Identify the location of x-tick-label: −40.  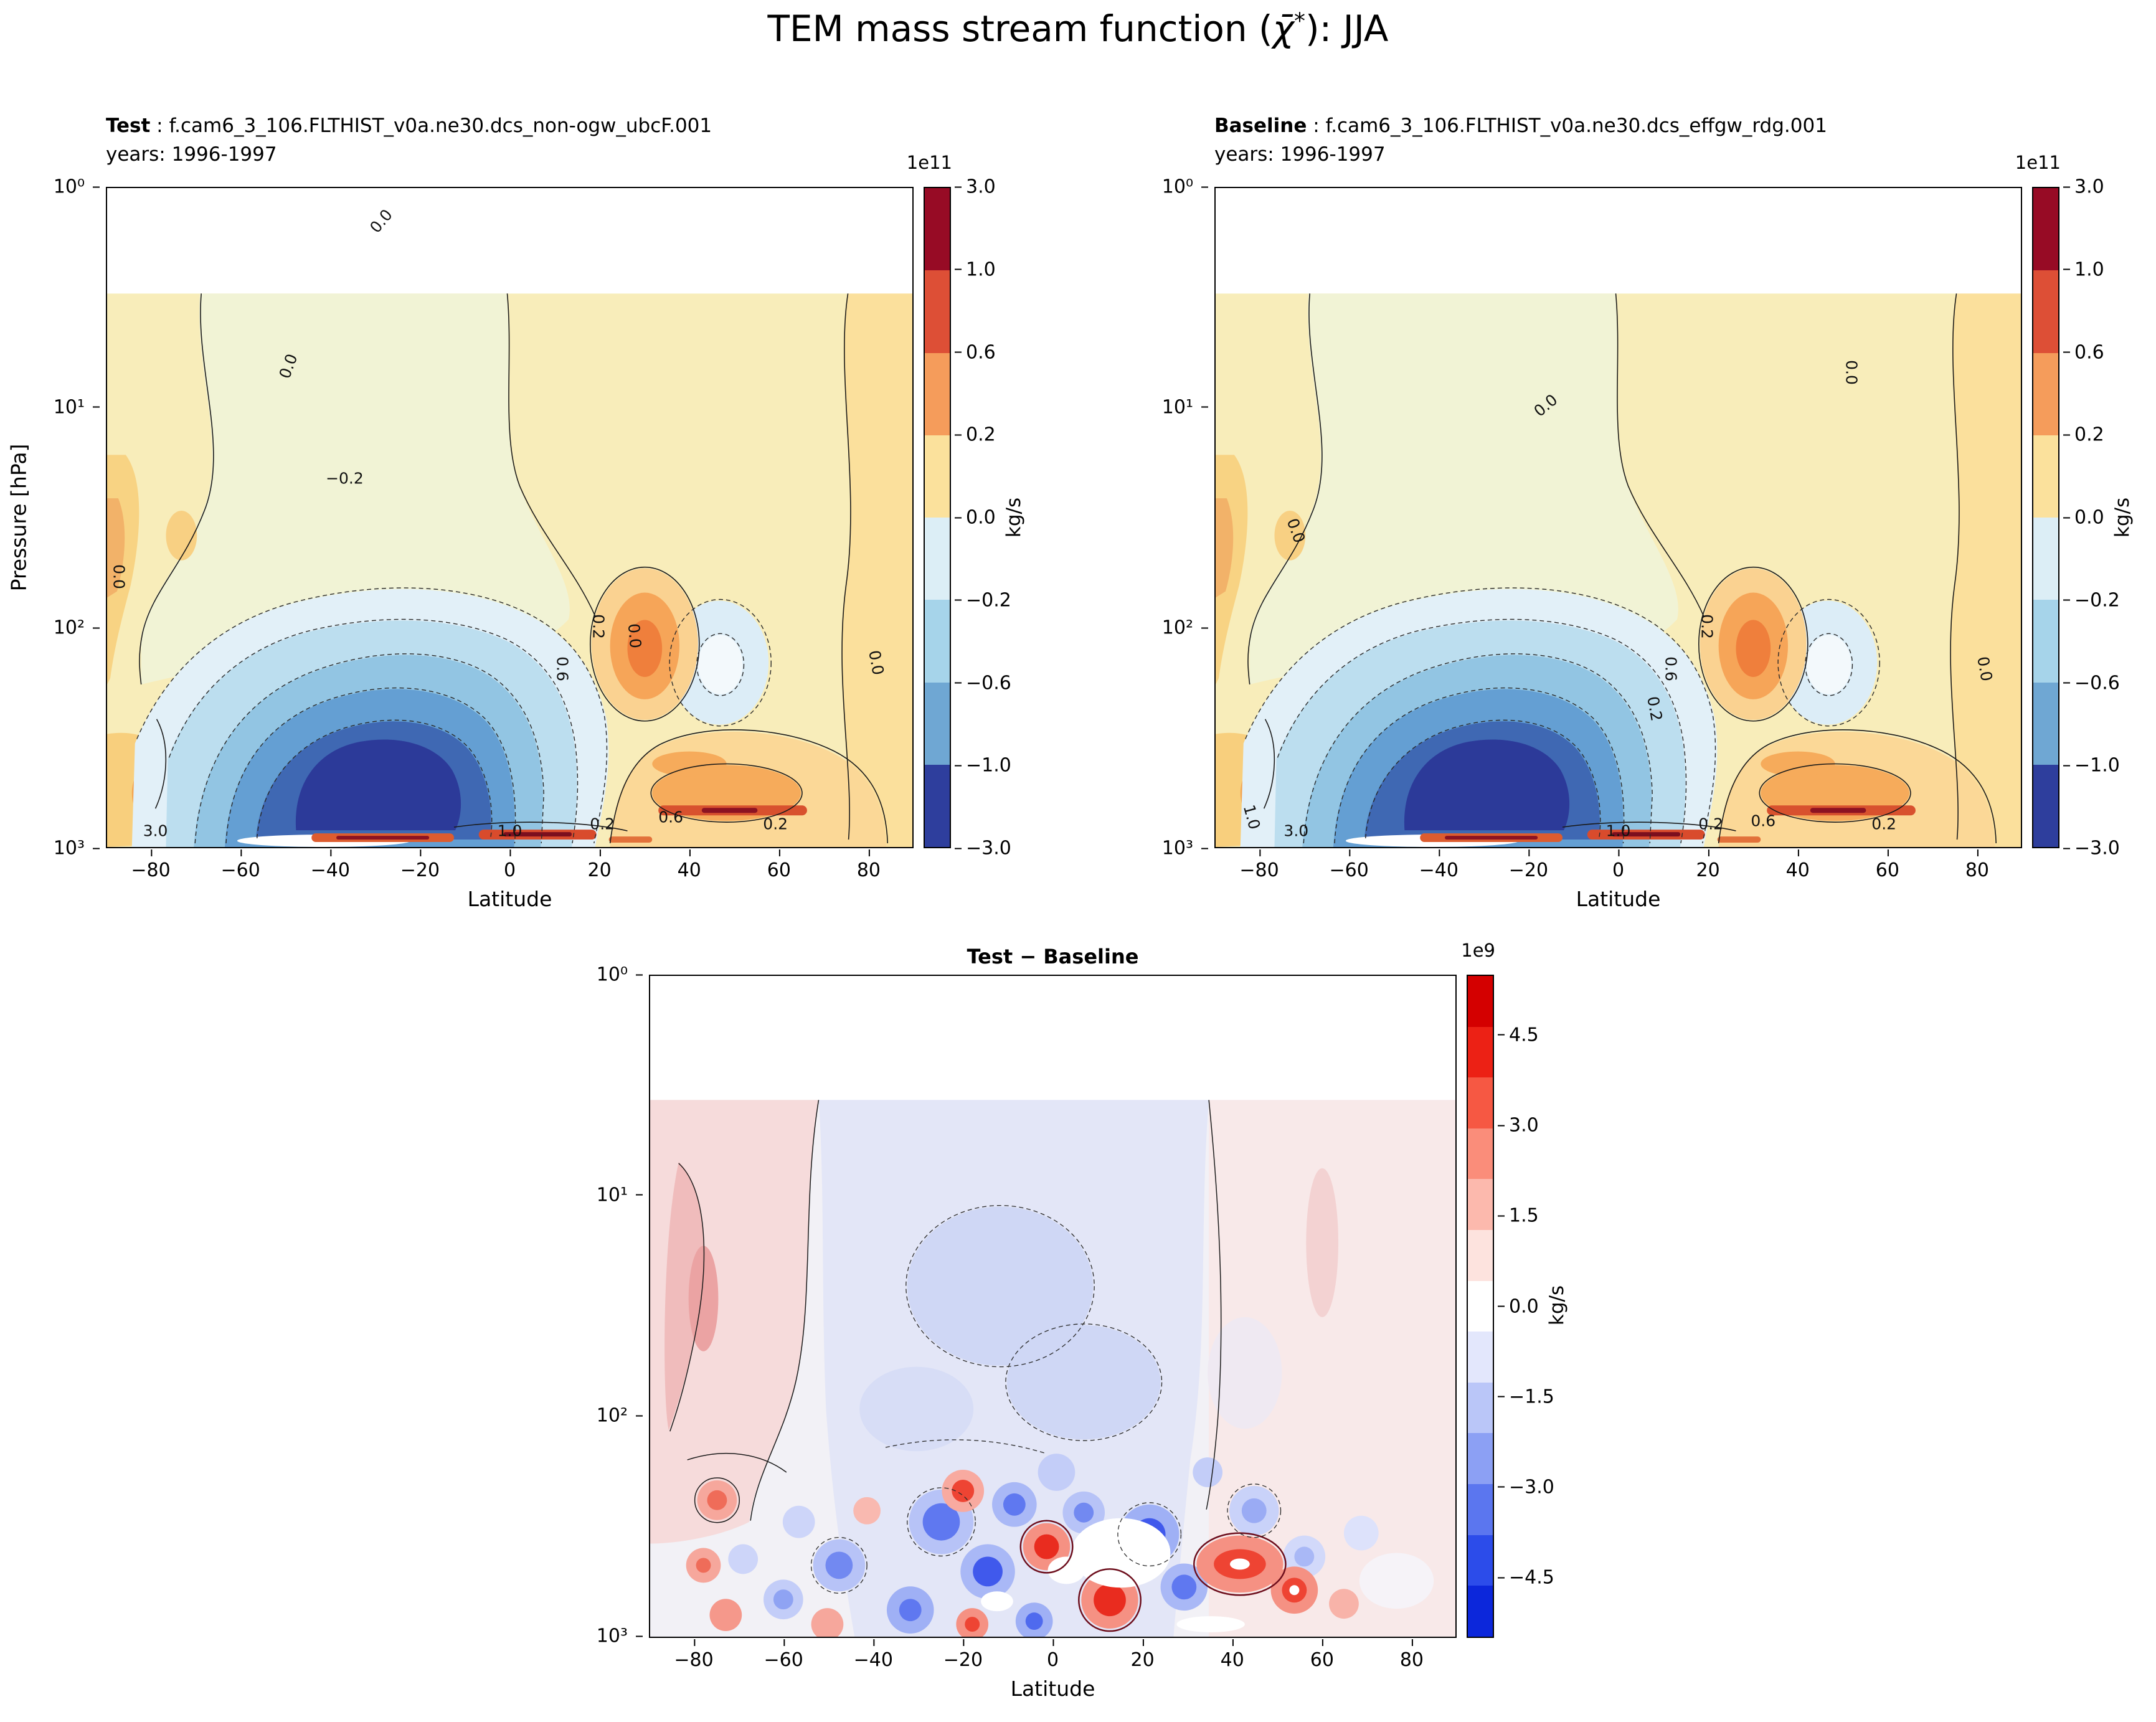
(873, 1655).